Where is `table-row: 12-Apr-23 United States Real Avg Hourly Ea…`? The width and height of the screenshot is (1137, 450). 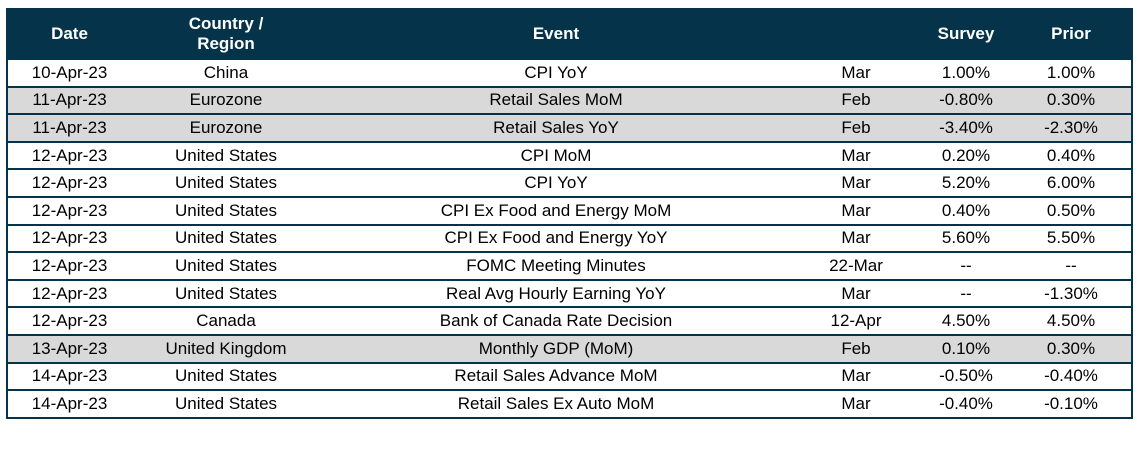 table-row: 12-Apr-23 United States Real Avg Hourly Ea… is located at coordinates (569, 293).